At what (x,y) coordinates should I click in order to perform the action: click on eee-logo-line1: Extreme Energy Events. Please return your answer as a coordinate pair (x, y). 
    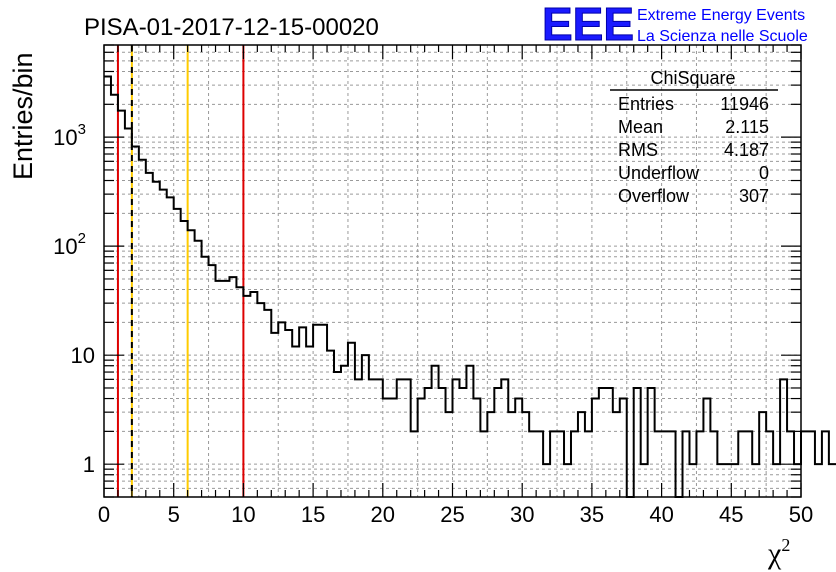
    Looking at the image, I should click on (721, 15).